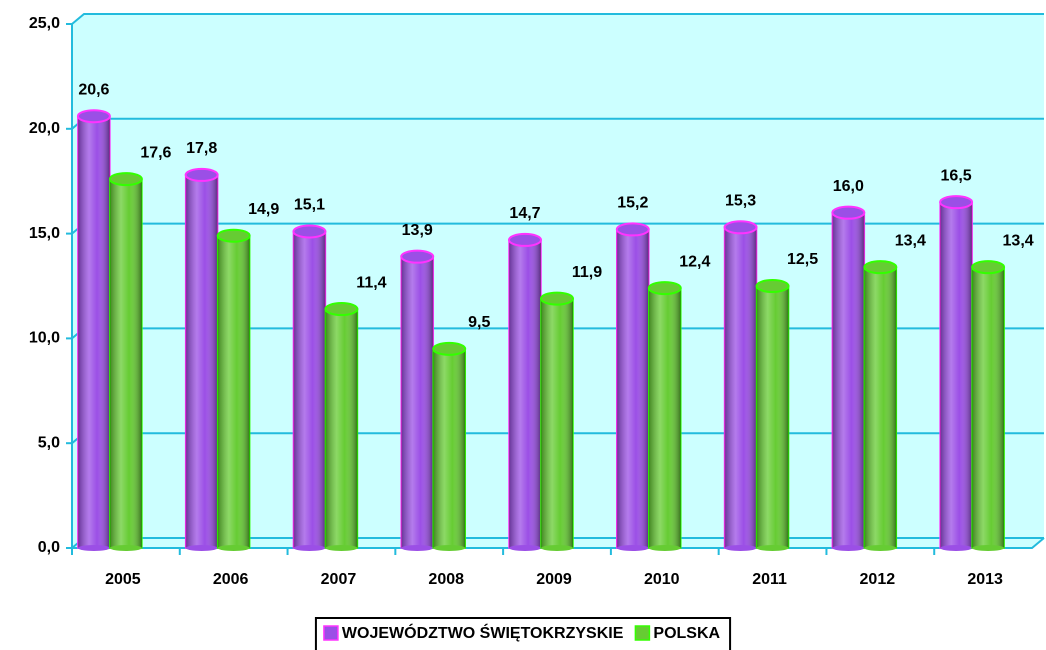 Image resolution: width=1046 pixels, height=650 pixels. Describe the element at coordinates (49, 547) in the screenshot. I see `y-tick-label: 0,0` at that location.